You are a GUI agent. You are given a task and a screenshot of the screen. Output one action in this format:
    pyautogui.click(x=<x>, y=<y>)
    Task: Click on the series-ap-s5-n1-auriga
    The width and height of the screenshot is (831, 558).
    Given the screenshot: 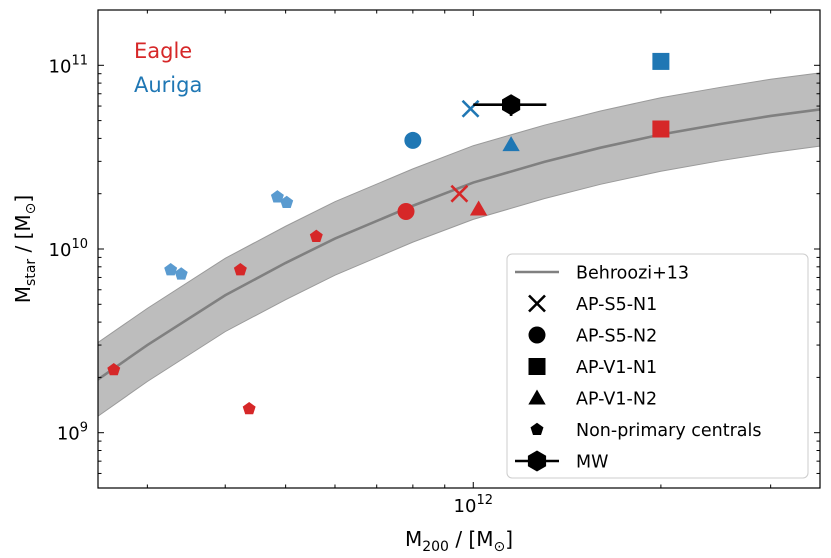 What is the action you would take?
    pyautogui.click(x=470, y=108)
    